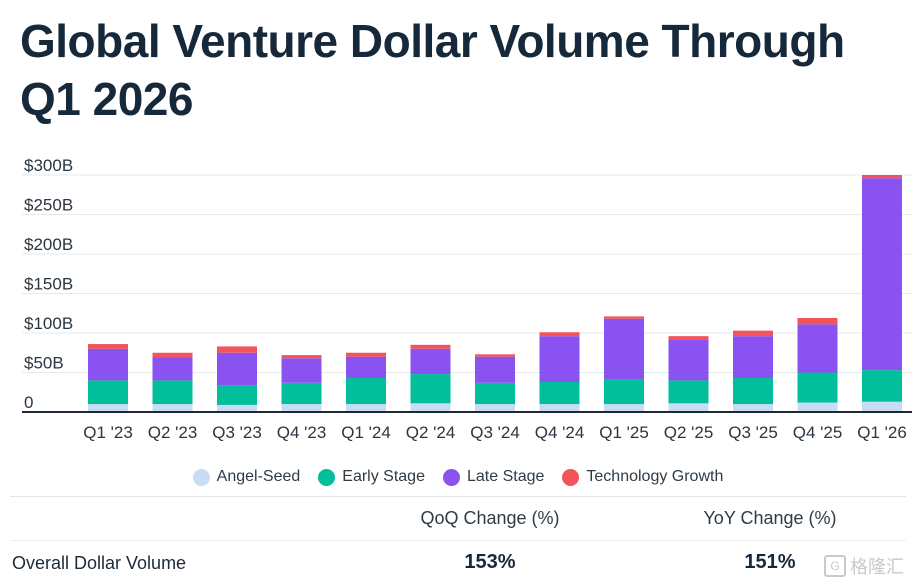 The width and height of the screenshot is (916, 585). What do you see at coordinates (770, 518) in the screenshot?
I see `table-header-yoy: YoY Change (%)` at bounding box center [770, 518].